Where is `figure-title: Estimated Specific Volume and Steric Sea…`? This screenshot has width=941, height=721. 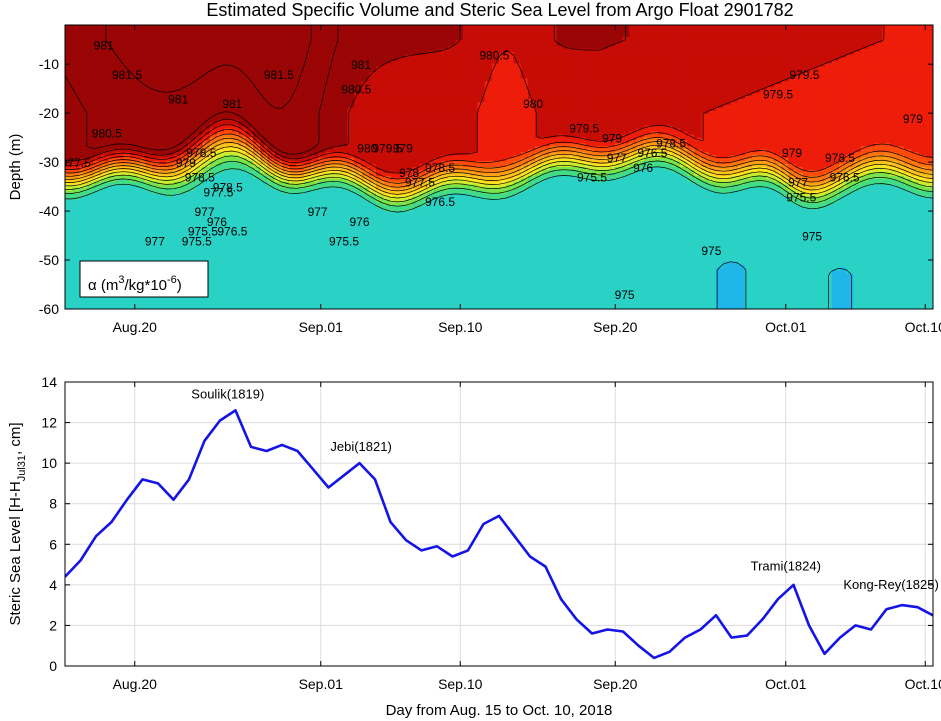
figure-title: Estimated Specific Volume and Steric Sea… is located at coordinates (499, 10).